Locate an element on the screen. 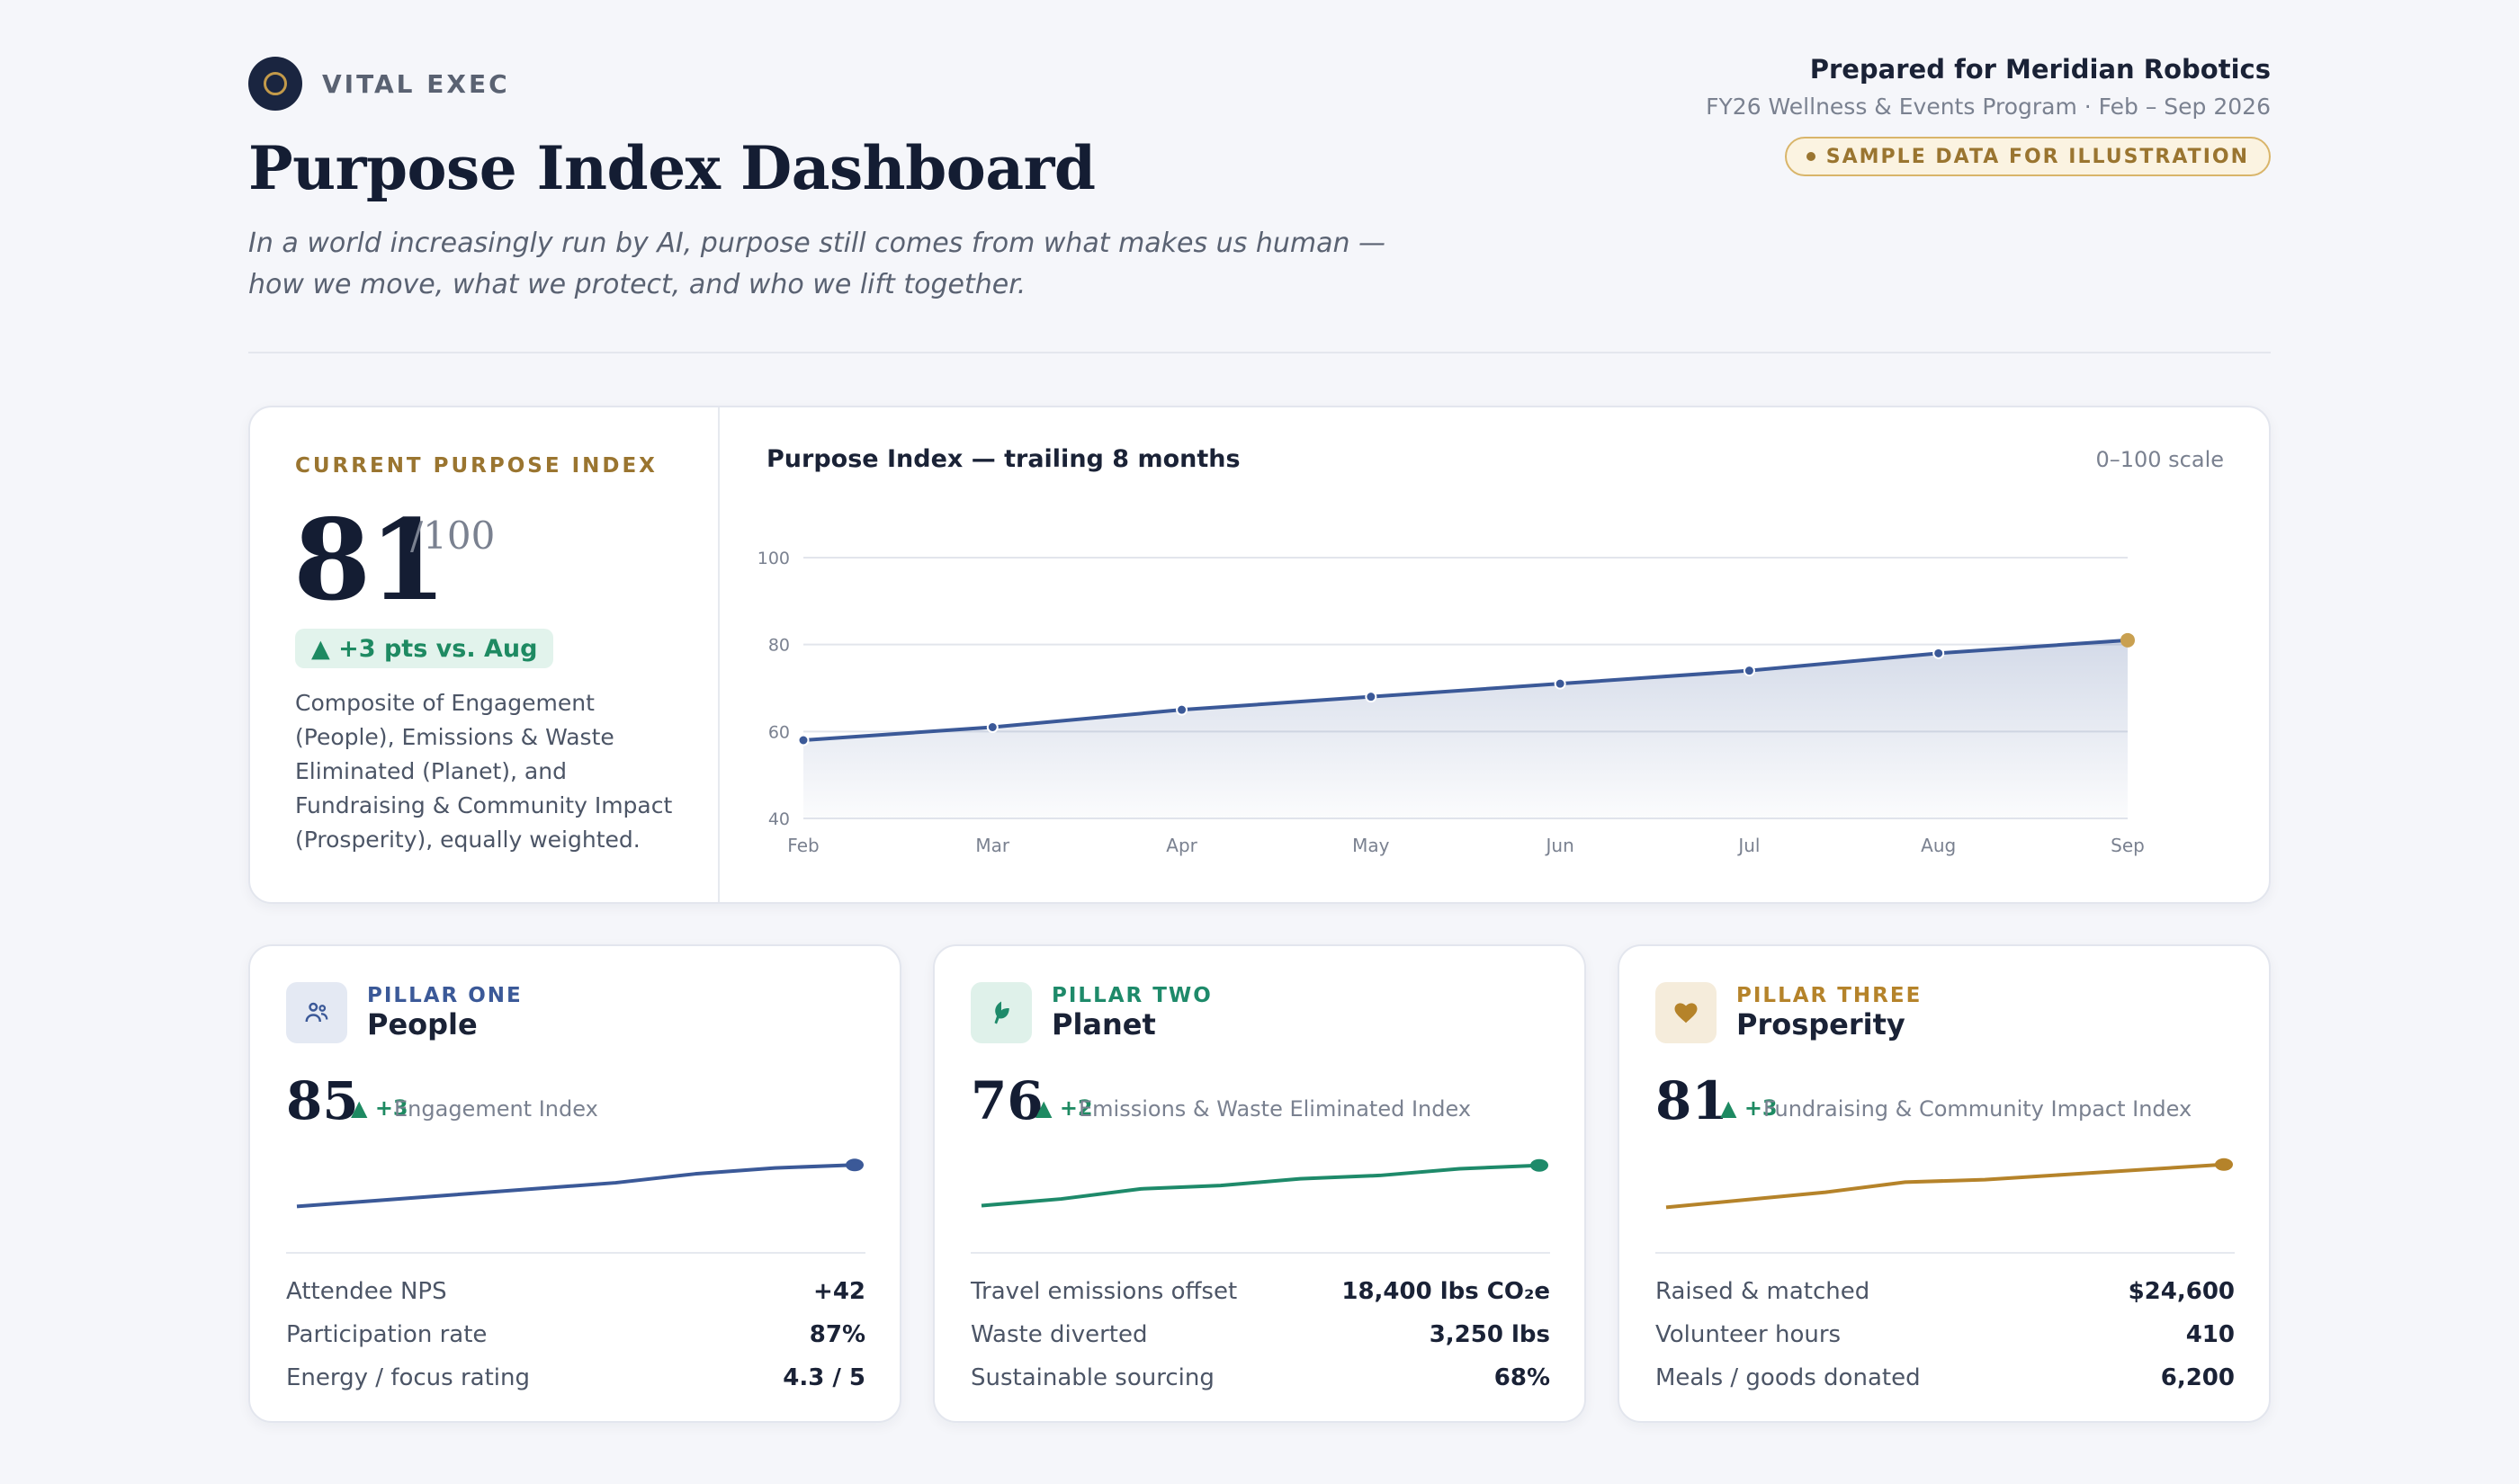 The image size is (2519, 1484). x-tick-label: Apr is located at coordinates (1182, 845).